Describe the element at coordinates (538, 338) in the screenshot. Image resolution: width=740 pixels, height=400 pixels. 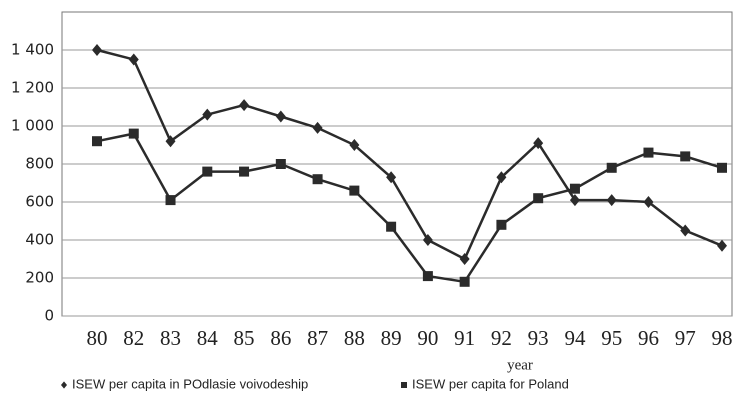
I see `x-tick-label: 93` at that location.